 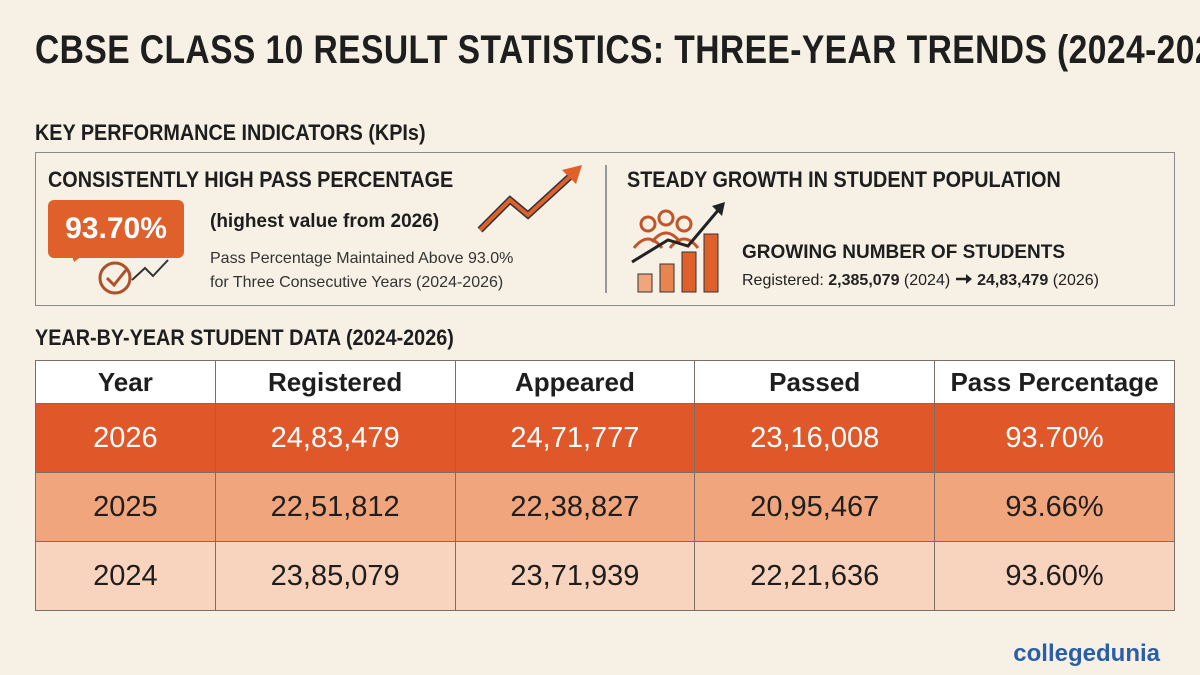 I want to click on column-header: Registered, so click(x=335, y=382).